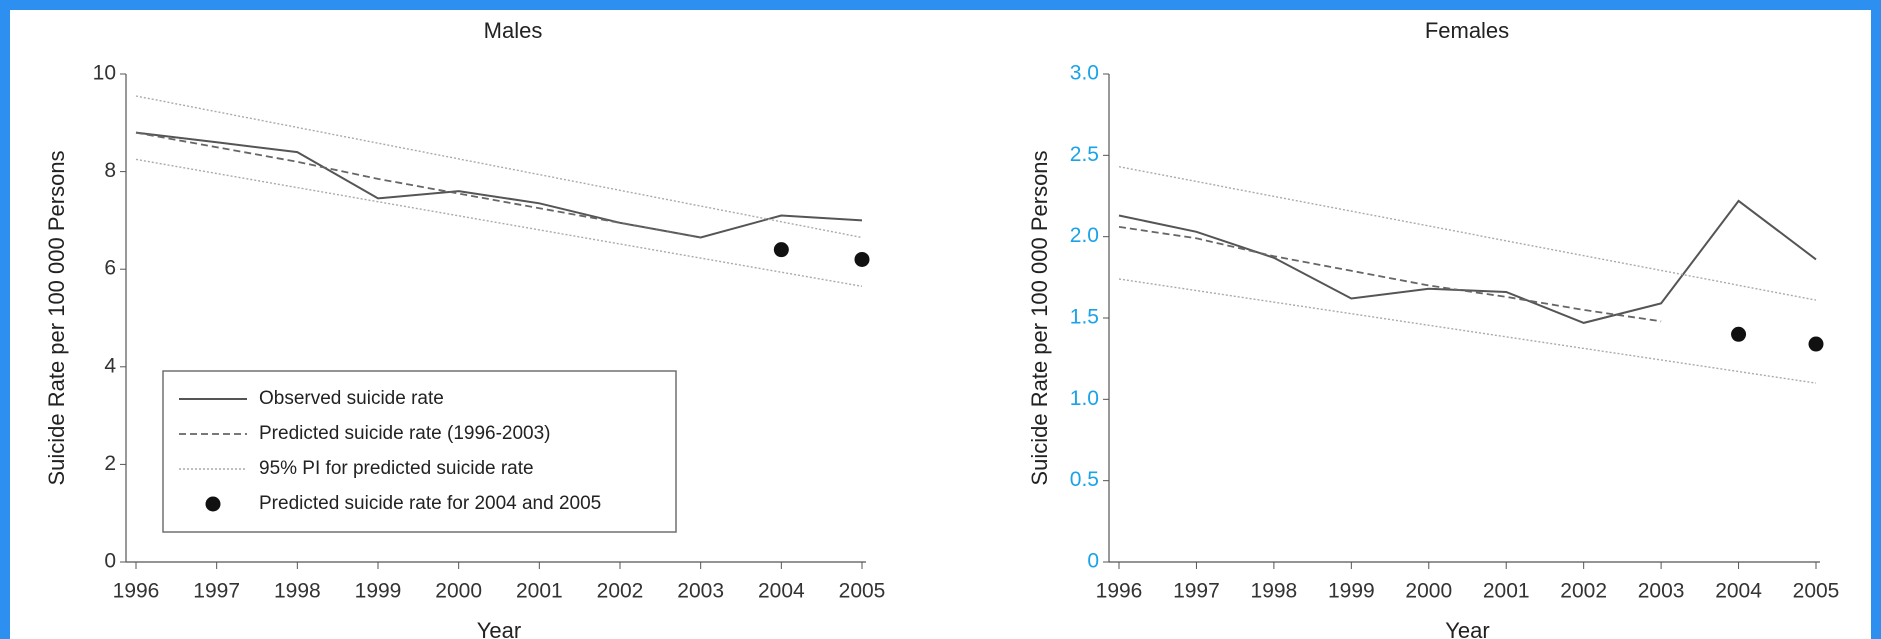 This screenshot has height=639, width=1881. What do you see at coordinates (110, 365) in the screenshot?
I see `y-tick-label: 4` at bounding box center [110, 365].